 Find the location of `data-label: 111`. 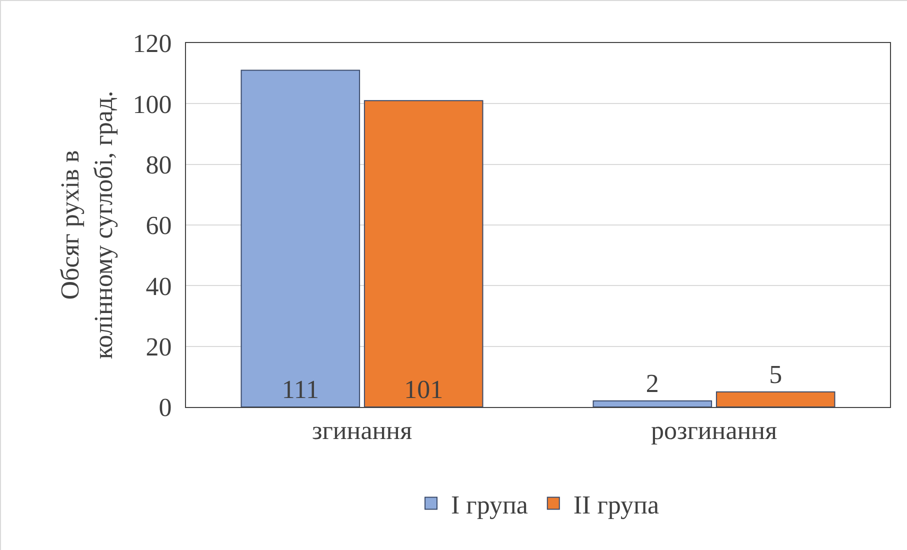

data-label: 111 is located at coordinates (300, 389).